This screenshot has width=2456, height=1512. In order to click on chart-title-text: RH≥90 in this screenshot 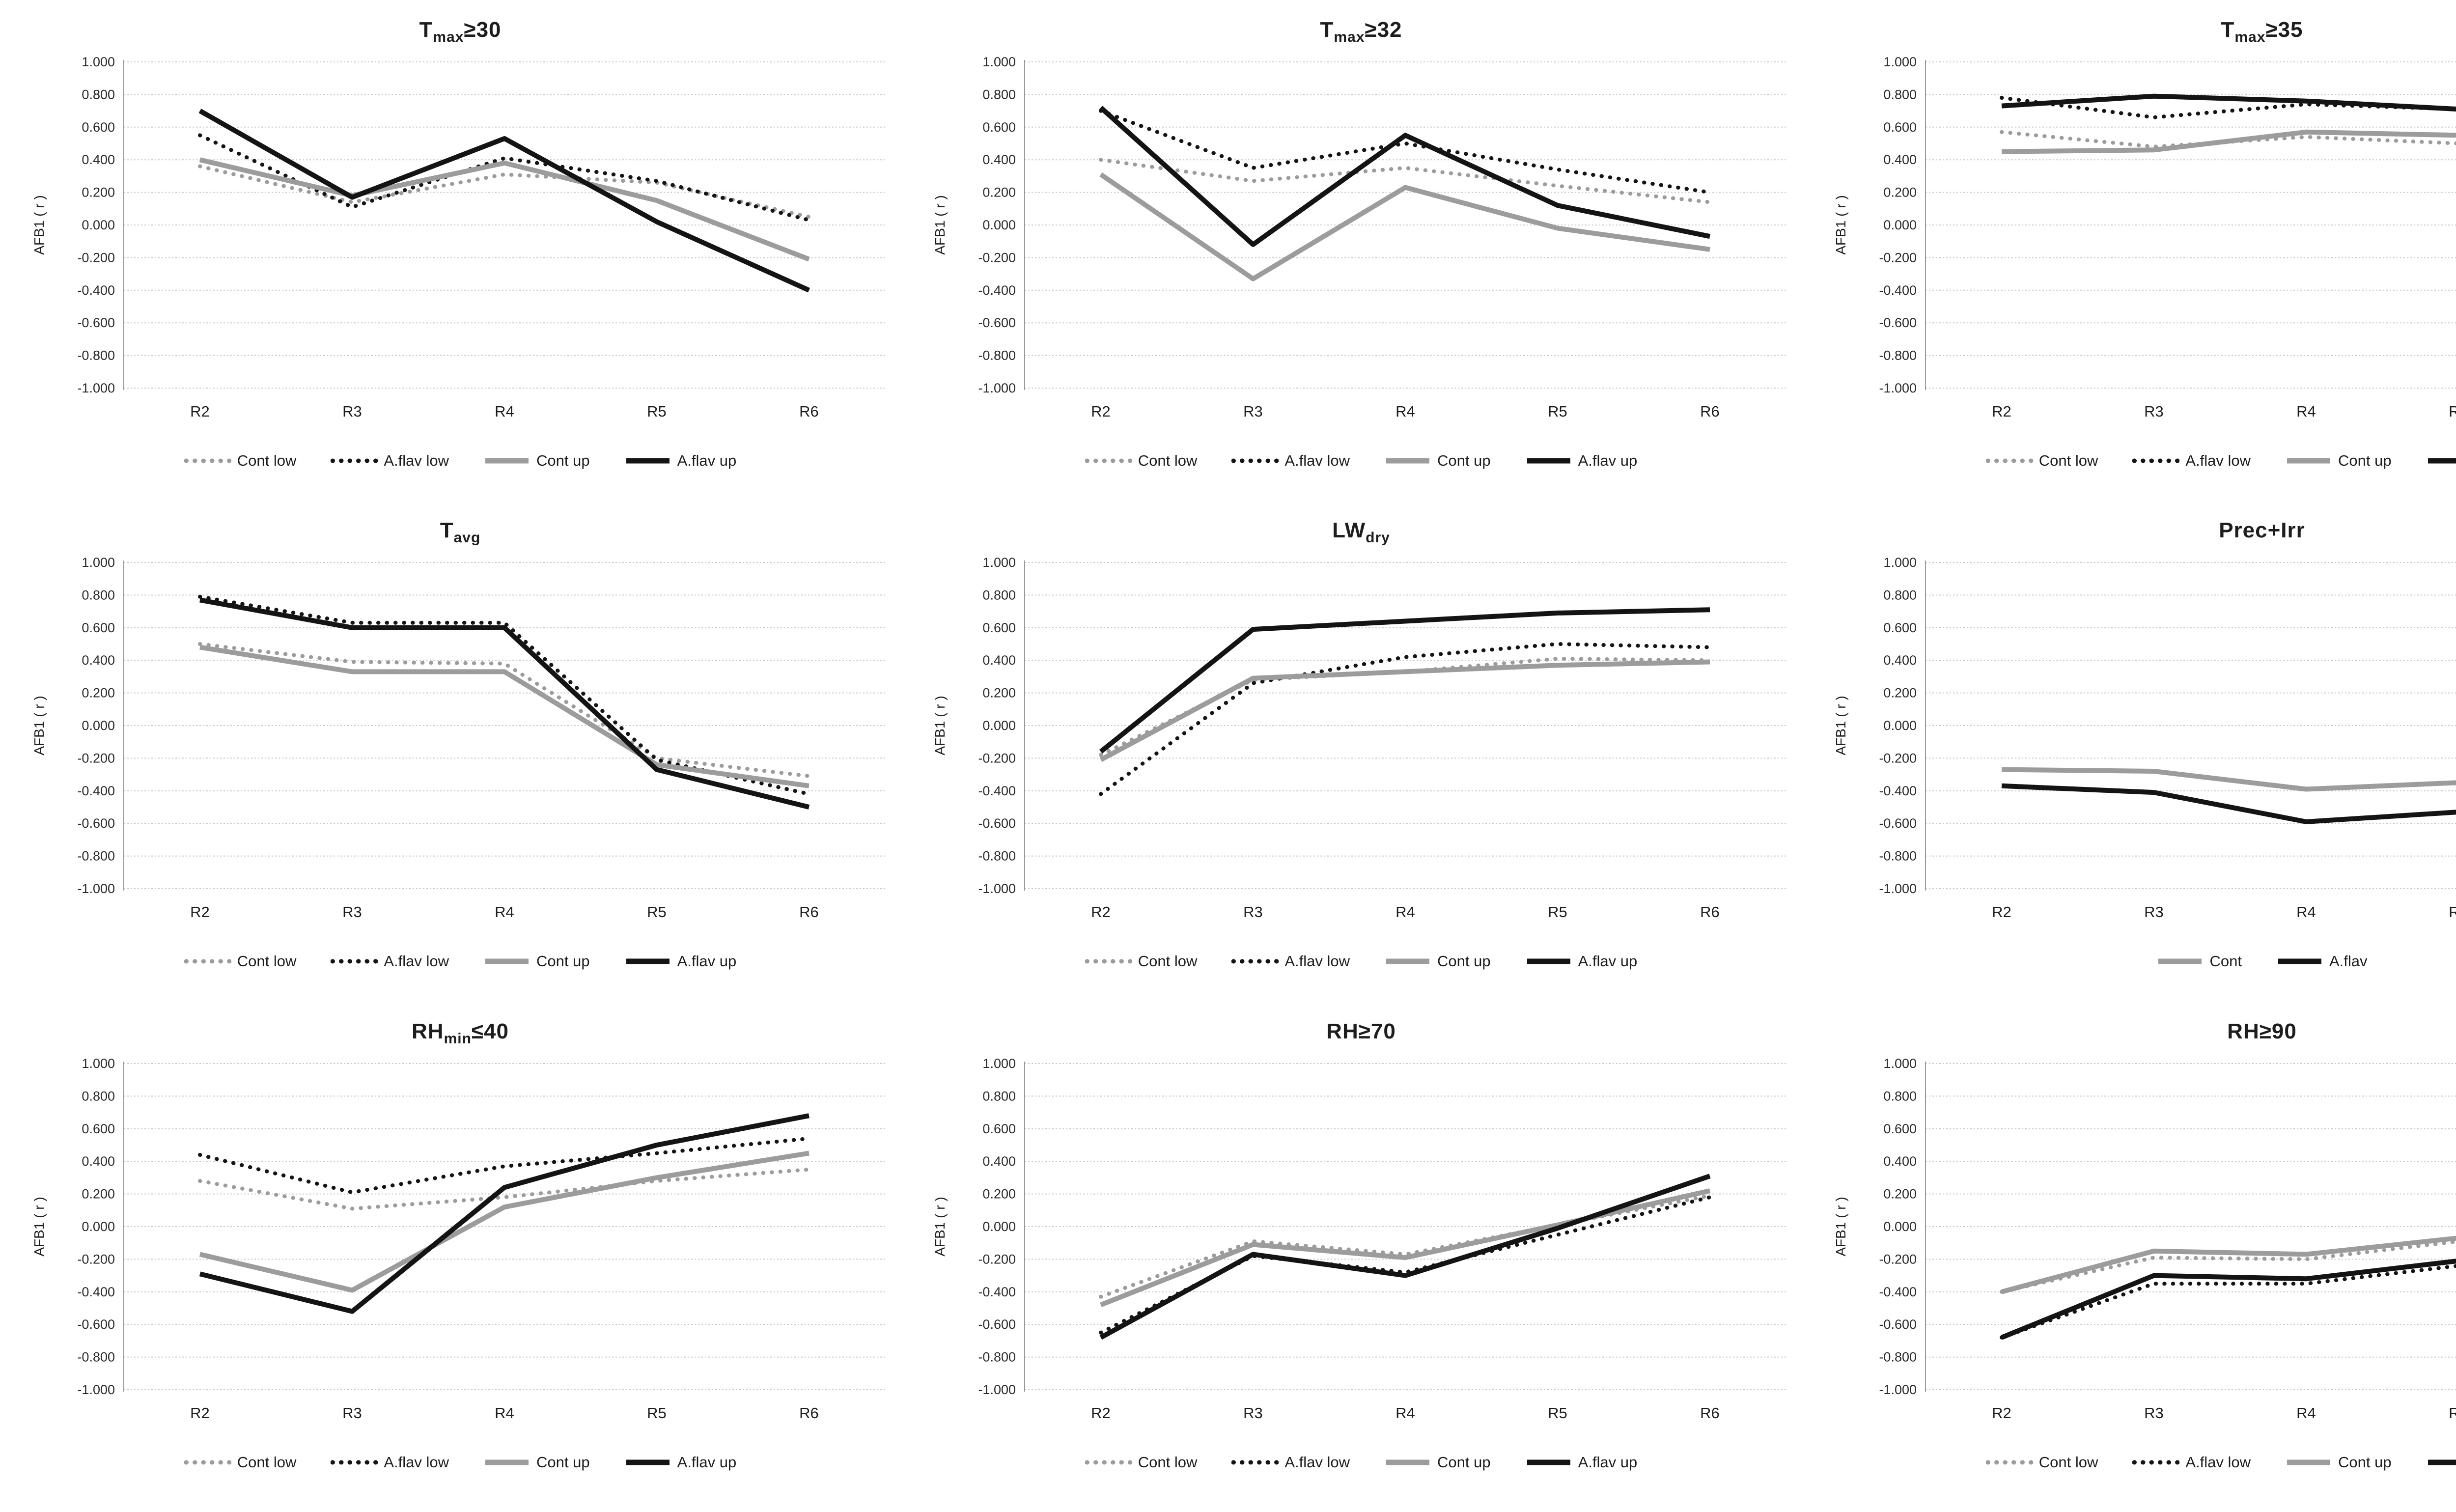, I will do `click(2262, 1031)`.